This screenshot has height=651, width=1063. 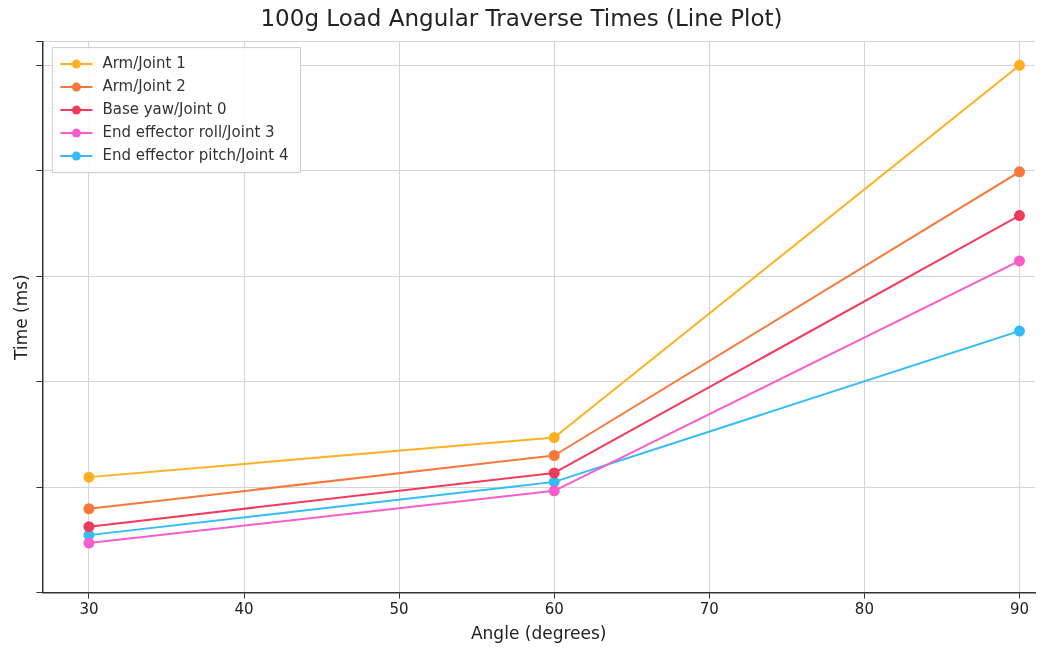 I want to click on x-tick-label: 70, so click(x=709, y=609).